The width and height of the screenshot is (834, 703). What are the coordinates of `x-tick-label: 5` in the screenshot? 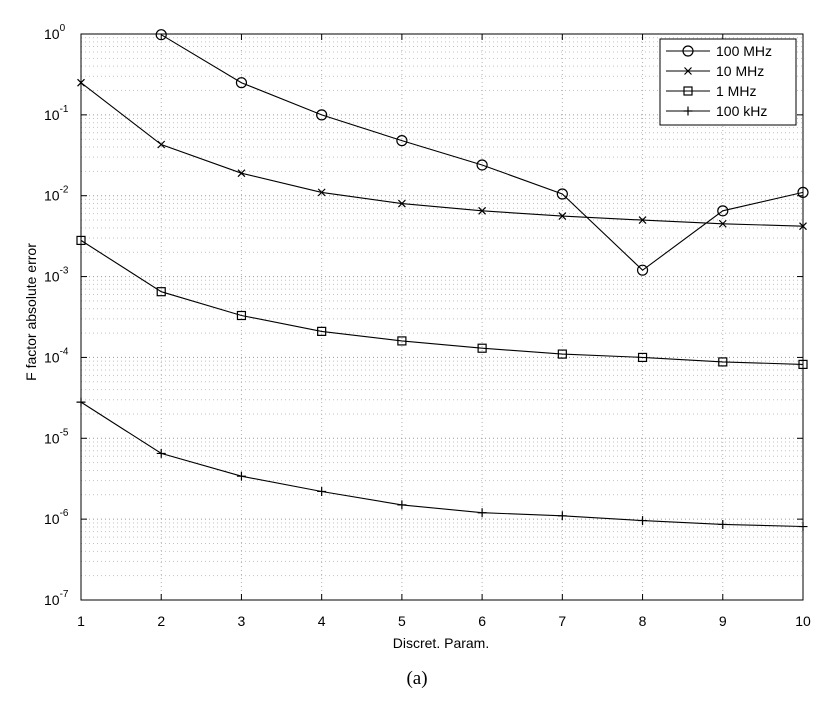 It's located at (402, 621).